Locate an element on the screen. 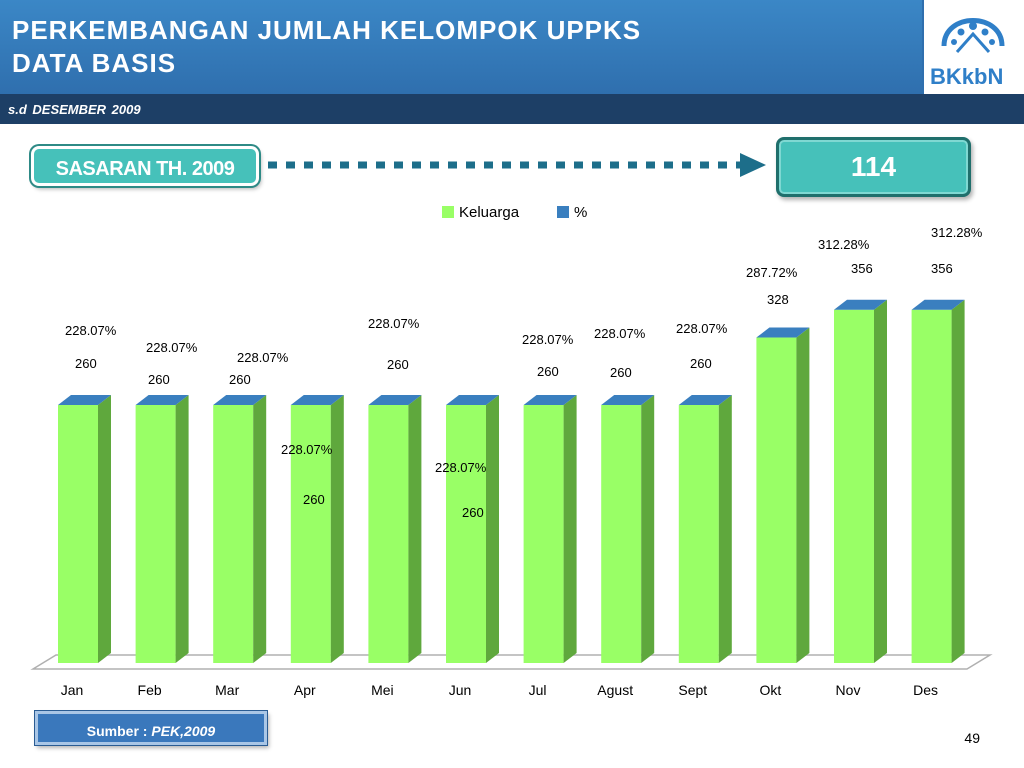 The image size is (1024, 768). x-tick-label: Mei is located at coordinates (382, 690).